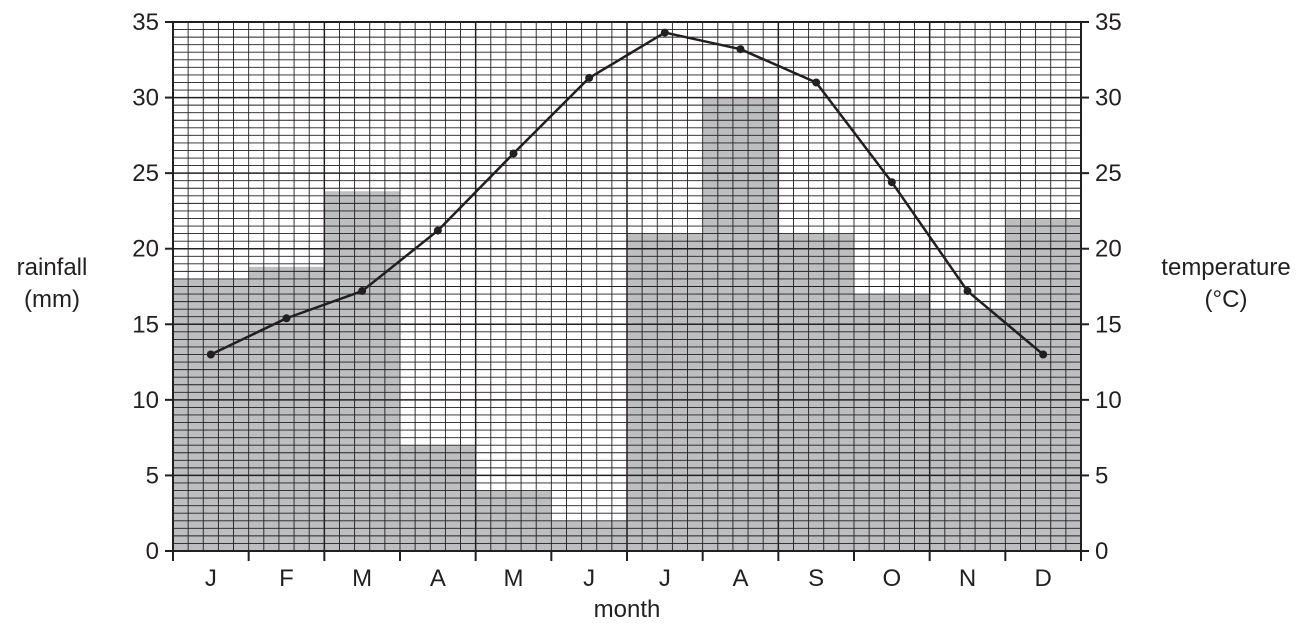  I want to click on y-right-tick-label: 10, so click(1108, 400).